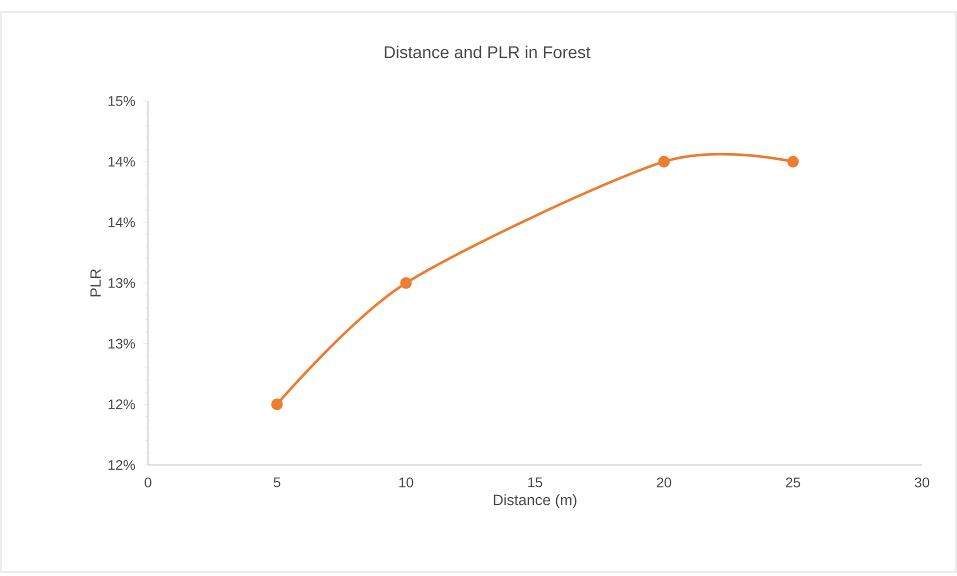 The width and height of the screenshot is (957, 576). I want to click on chart-title: Distance and PLR in Forest, so click(487, 52).